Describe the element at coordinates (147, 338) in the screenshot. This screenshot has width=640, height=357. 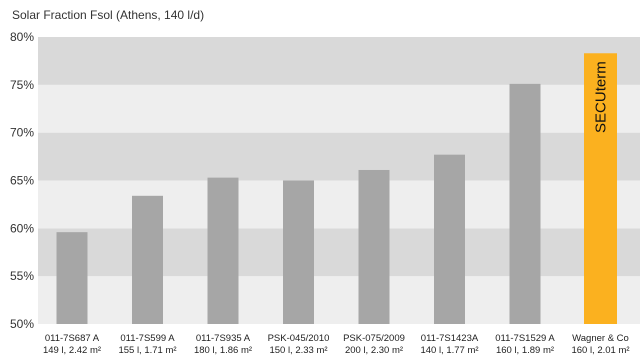
I see `x-category-label: 011-7S599 A` at that location.